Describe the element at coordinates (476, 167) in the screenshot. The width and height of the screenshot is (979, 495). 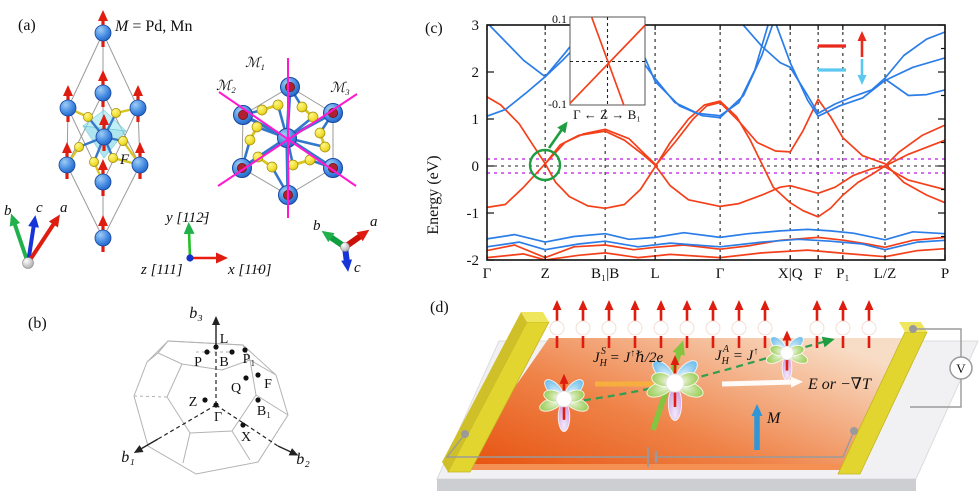
I see `ytick-0: 0` at that location.